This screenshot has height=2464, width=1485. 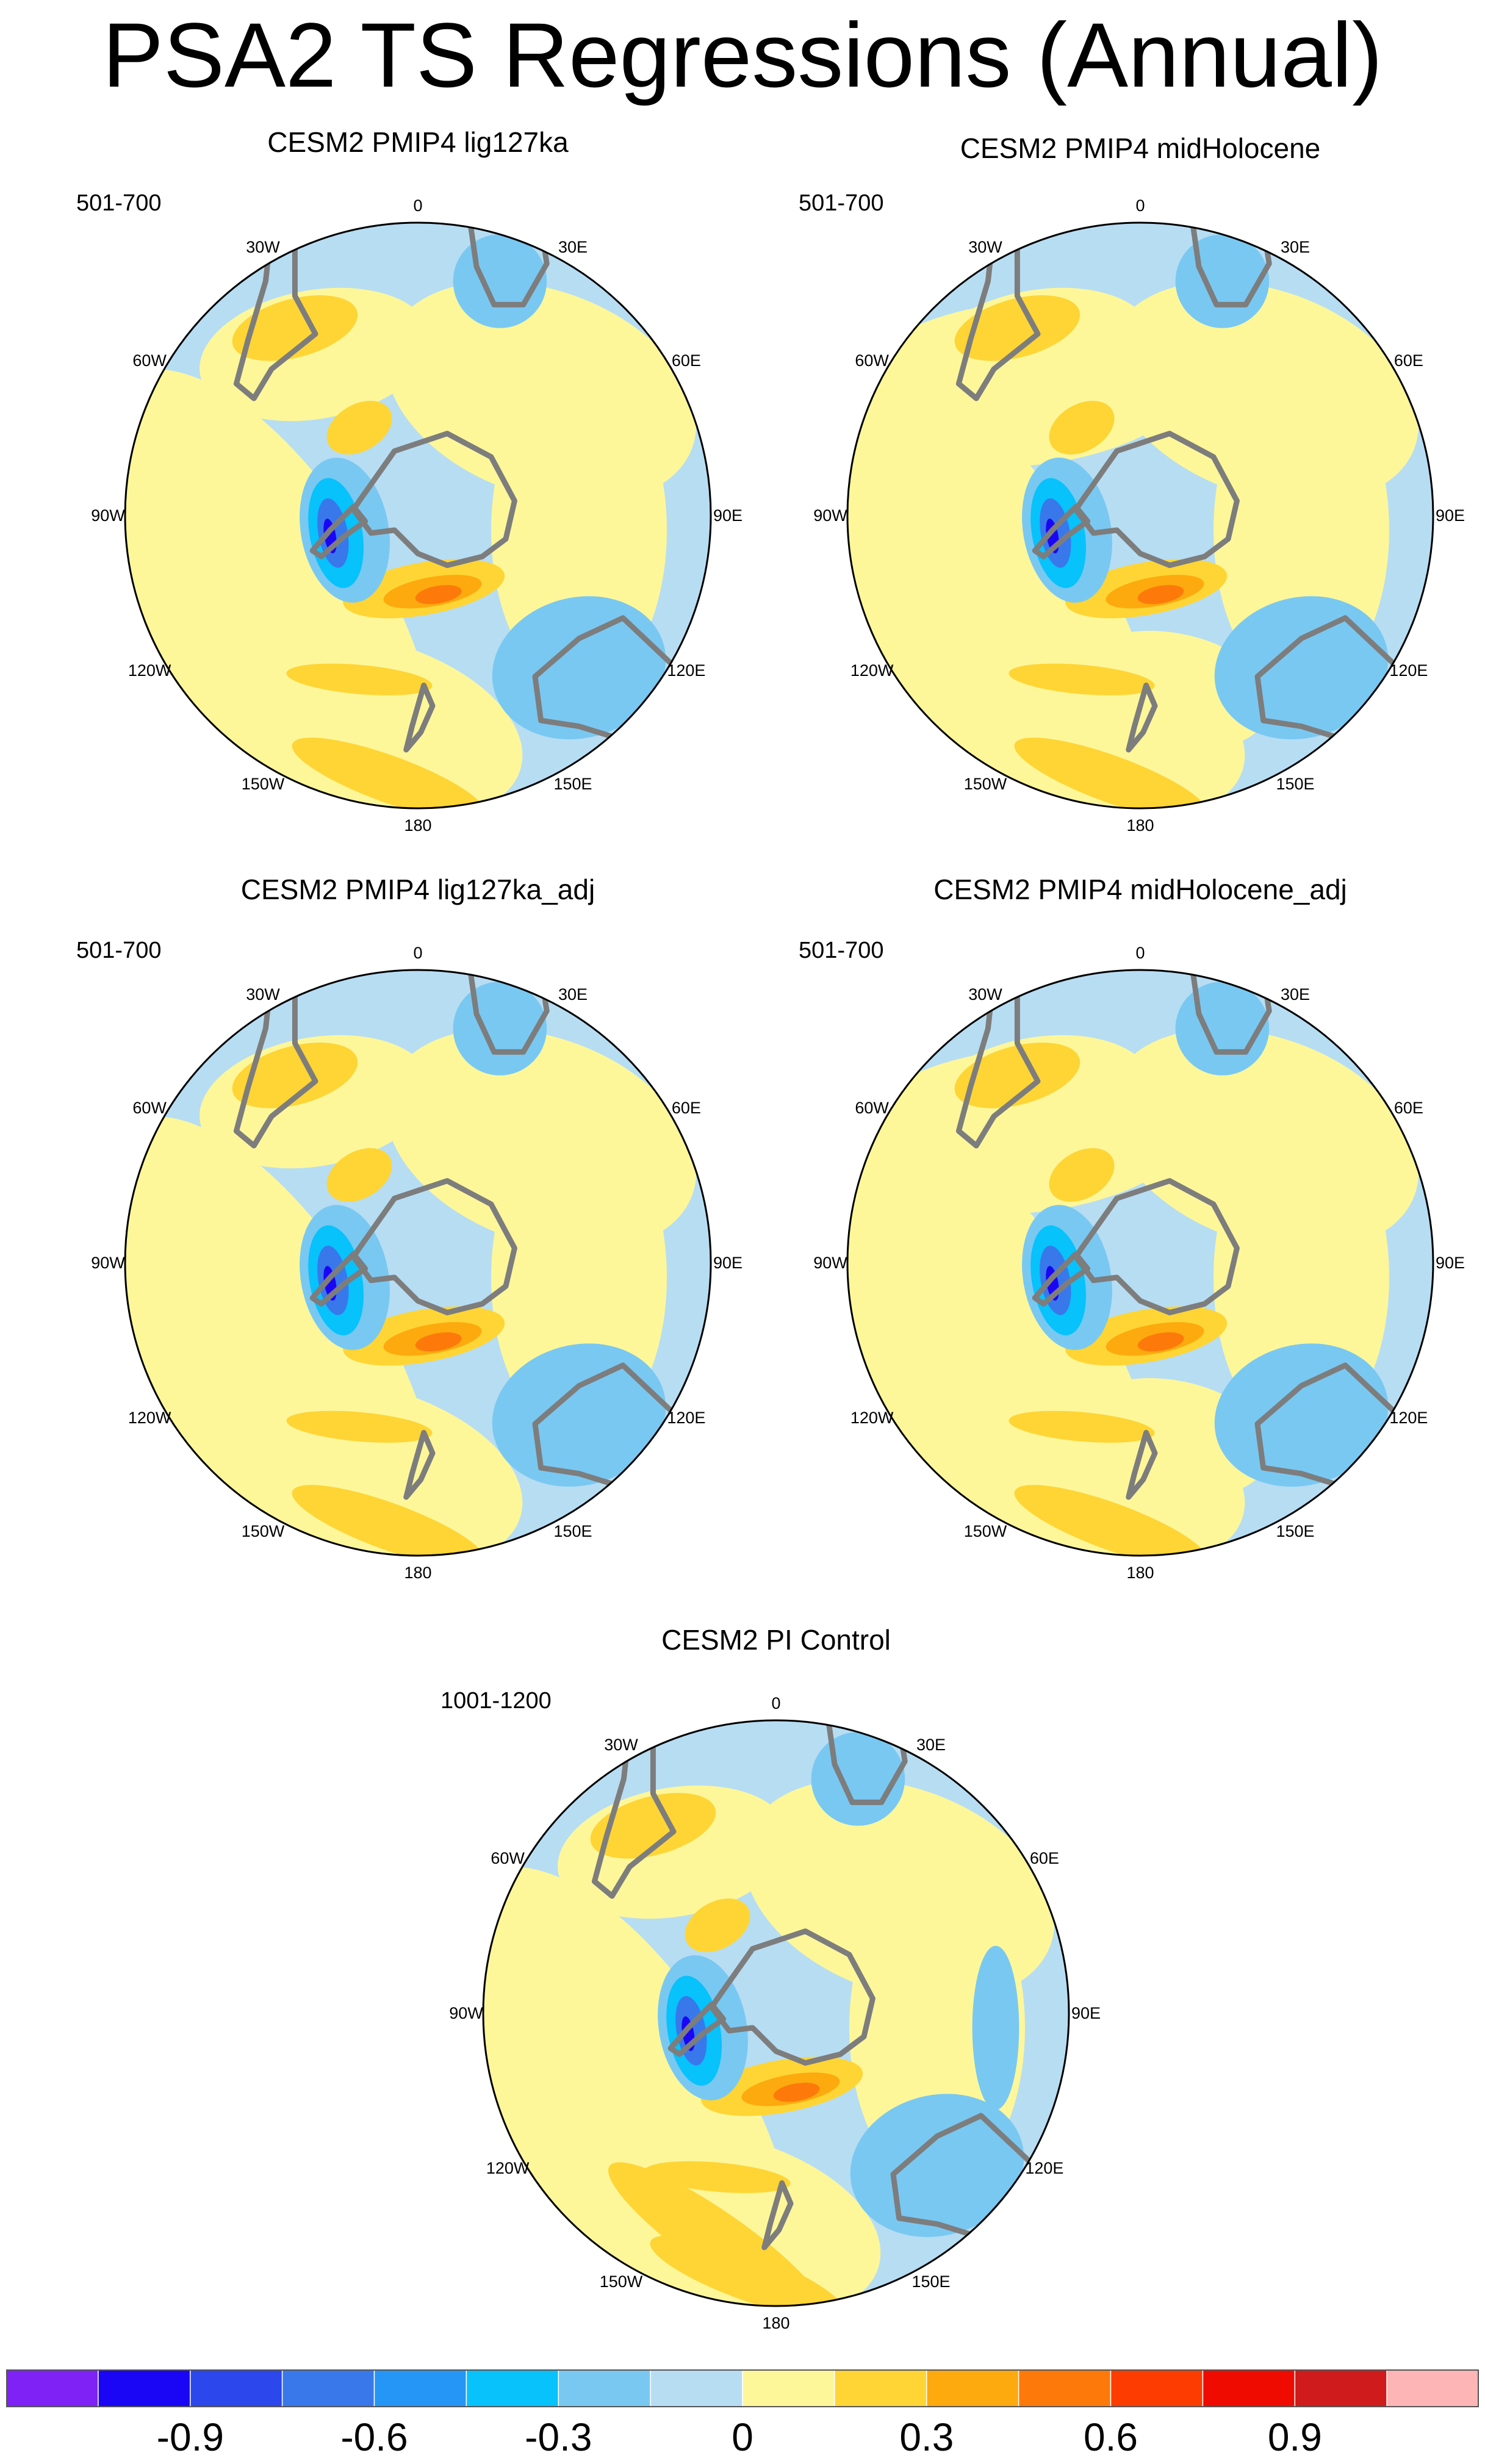 What do you see at coordinates (1295, 2437) in the screenshot?
I see `colorbar-tick-label: 0.9` at bounding box center [1295, 2437].